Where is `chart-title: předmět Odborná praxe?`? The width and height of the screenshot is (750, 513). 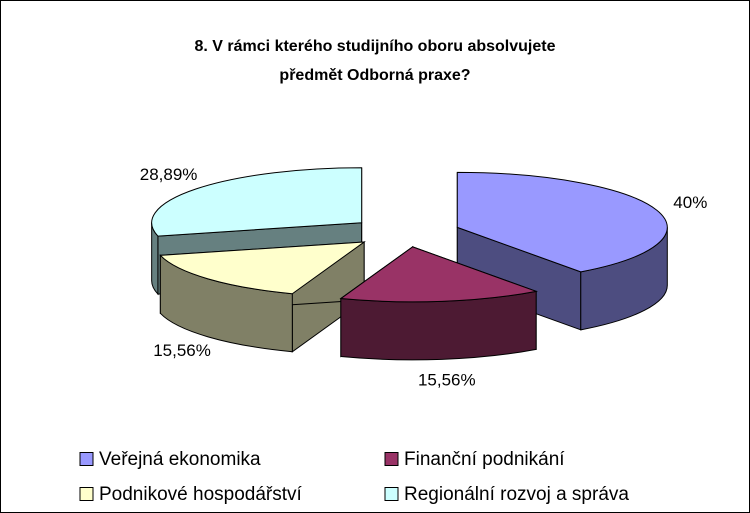
chart-title: předmět Odborná praxe? is located at coordinates (374, 75).